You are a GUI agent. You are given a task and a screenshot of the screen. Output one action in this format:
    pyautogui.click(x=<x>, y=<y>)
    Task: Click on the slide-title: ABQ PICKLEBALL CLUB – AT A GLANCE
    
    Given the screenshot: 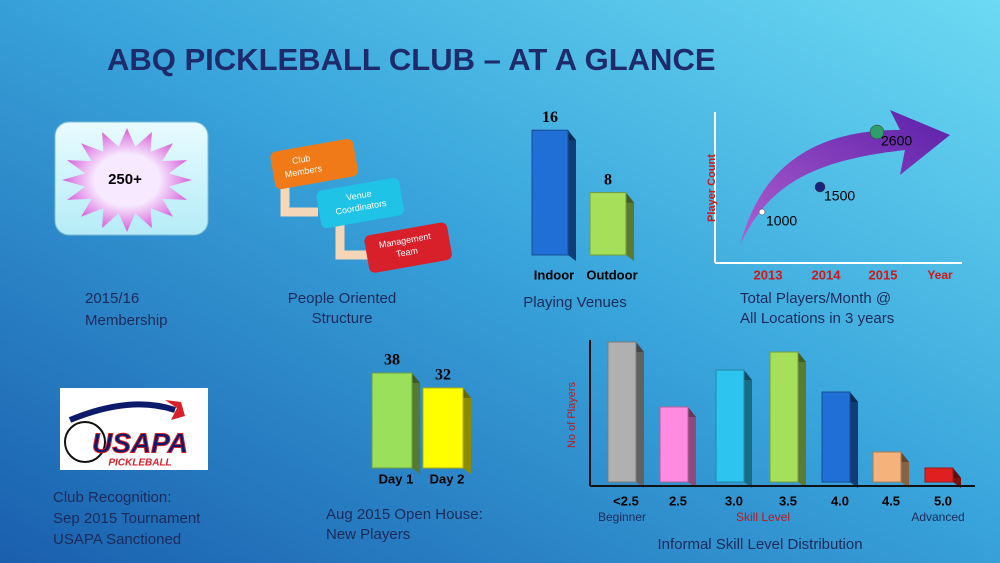 What is the action you would take?
    pyautogui.click(x=411, y=59)
    